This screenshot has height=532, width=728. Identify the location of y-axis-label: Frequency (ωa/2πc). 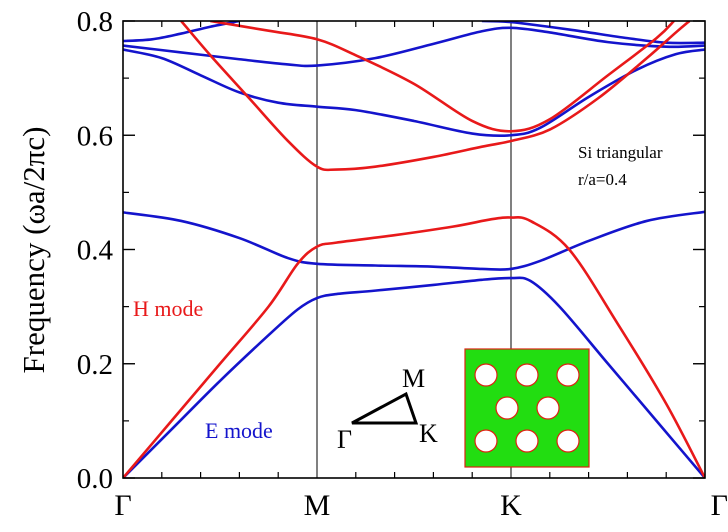
(33, 250).